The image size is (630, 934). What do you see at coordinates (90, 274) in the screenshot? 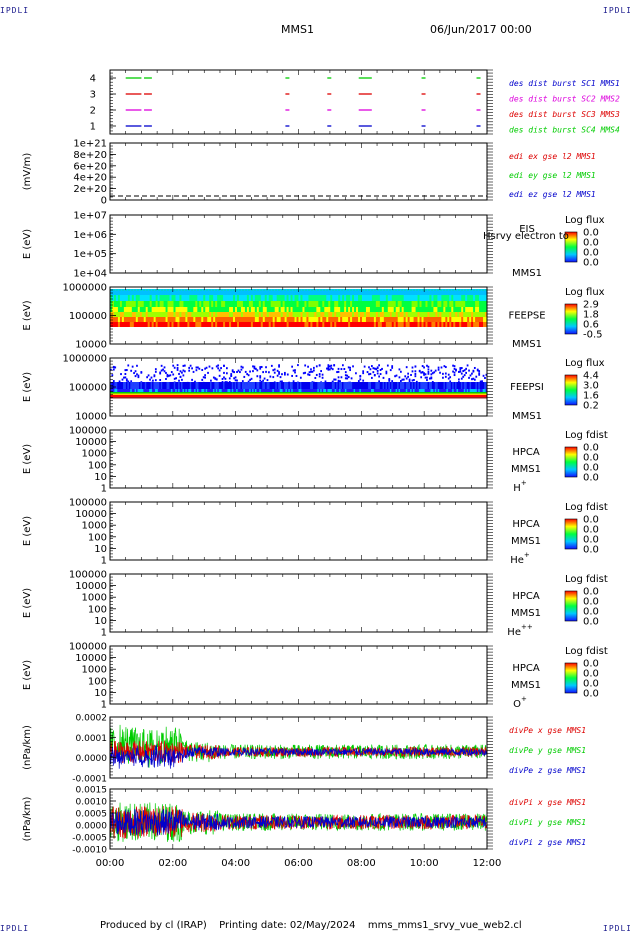
I see `y-tick-label: 1e+04` at bounding box center [90, 274].